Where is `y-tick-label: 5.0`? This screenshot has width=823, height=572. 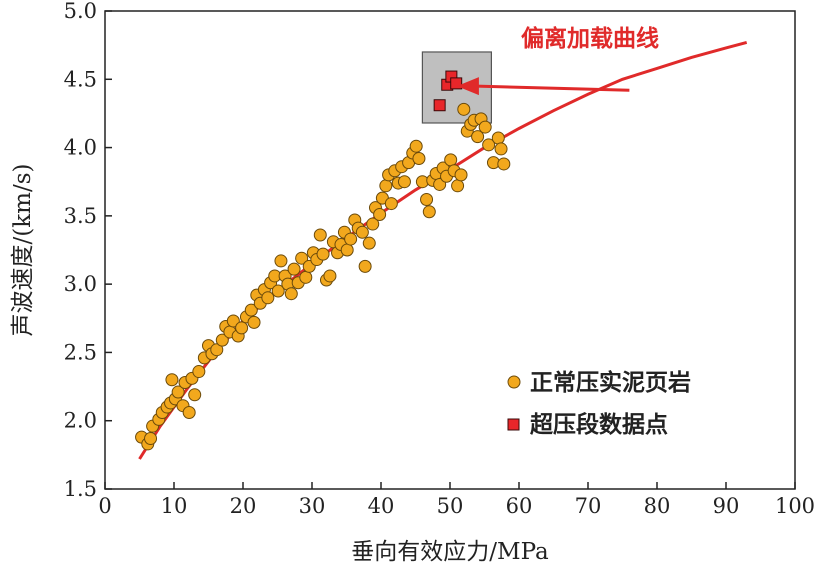
y-tick-label: 5.0 is located at coordinates (80, 11).